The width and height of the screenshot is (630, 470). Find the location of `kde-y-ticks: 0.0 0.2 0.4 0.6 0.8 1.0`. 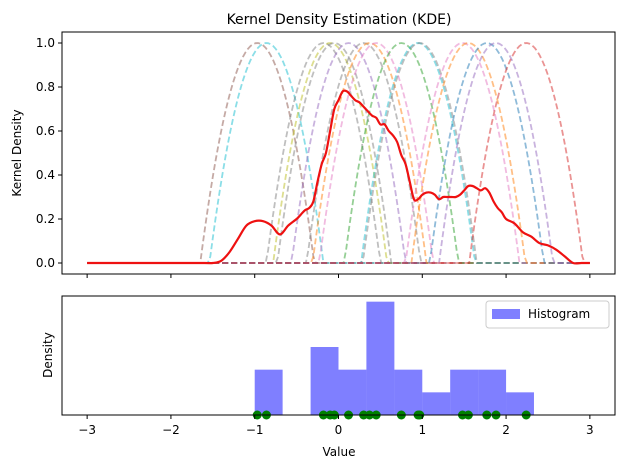

kde-y-ticks: 0.0 0.2 0.4 0.6 0.8 1.0 is located at coordinates (49, 153).